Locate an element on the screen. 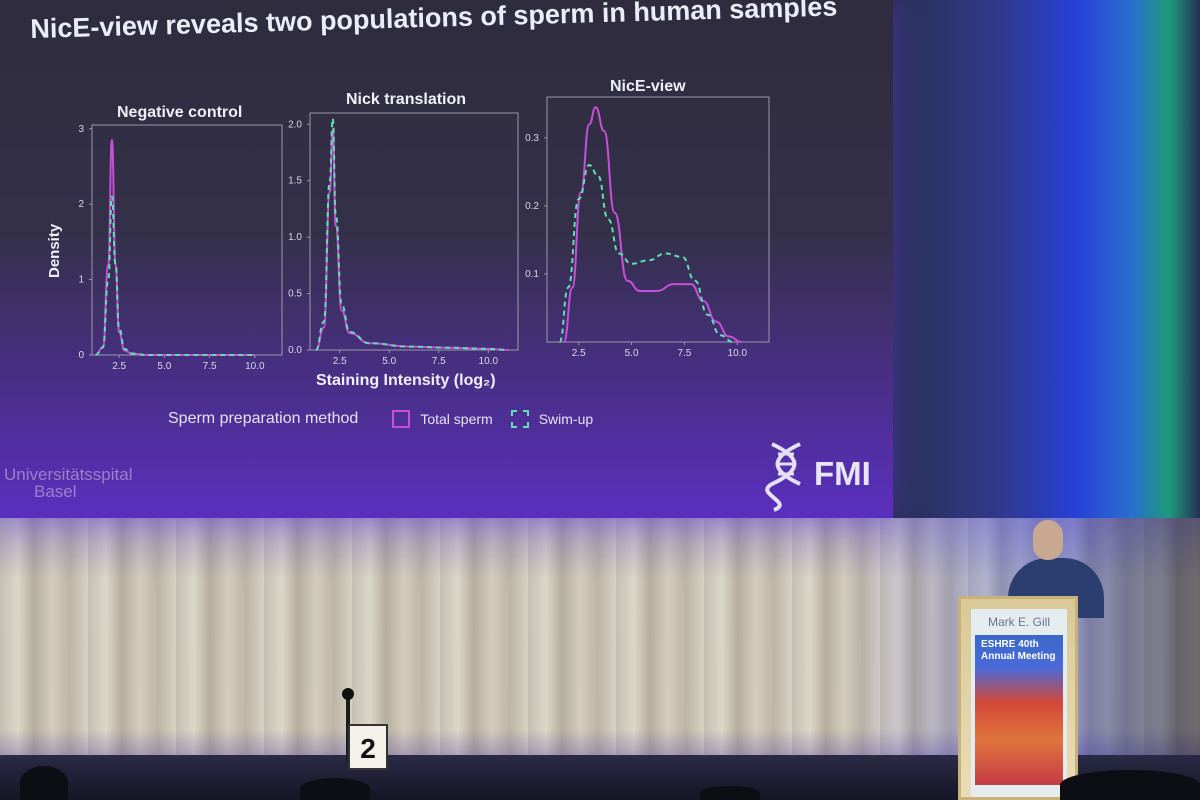  podium-banner: ESHRE 40th Annual Meeting is located at coordinates (1019, 710).